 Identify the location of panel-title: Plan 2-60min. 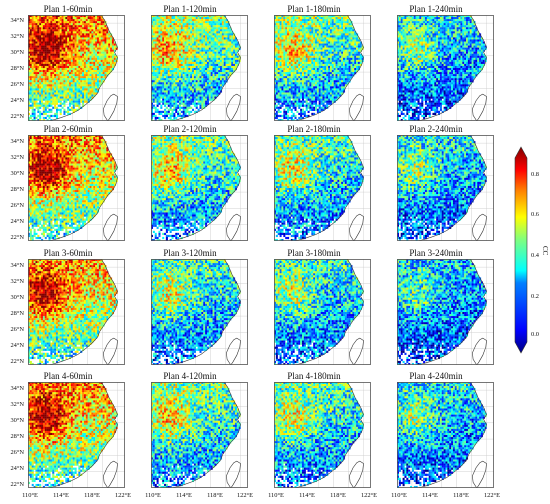
(68, 129).